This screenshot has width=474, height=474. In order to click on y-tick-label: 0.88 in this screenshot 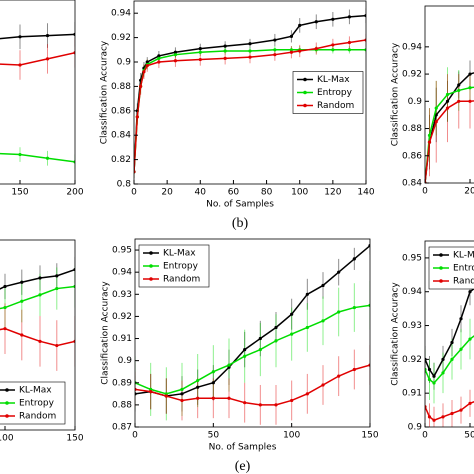, I will do `click(122, 405)`.